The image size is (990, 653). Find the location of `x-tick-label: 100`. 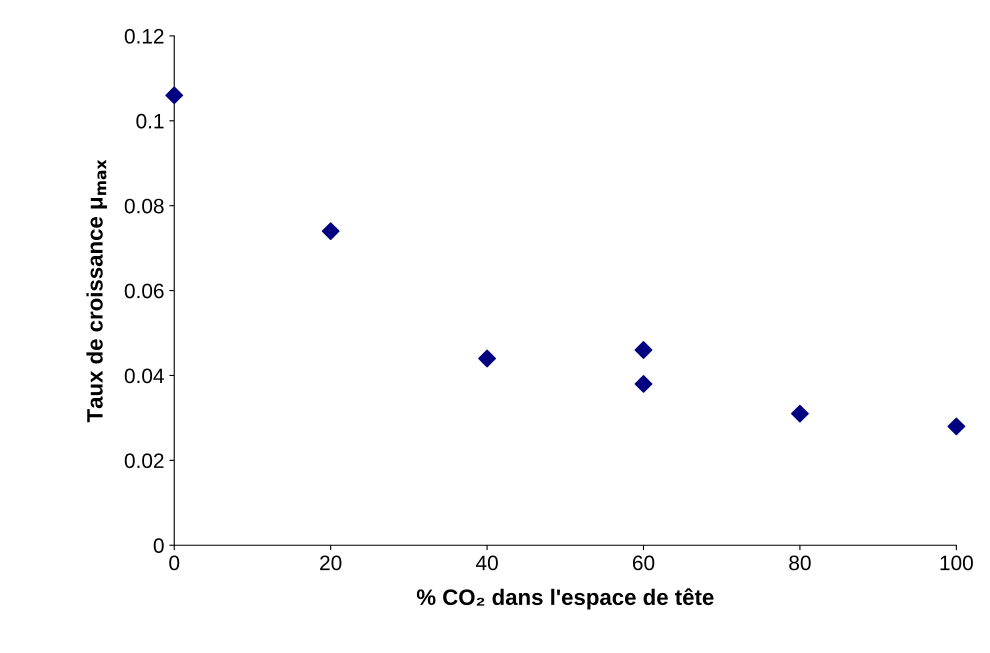

x-tick-label: 100 is located at coordinates (956, 563).